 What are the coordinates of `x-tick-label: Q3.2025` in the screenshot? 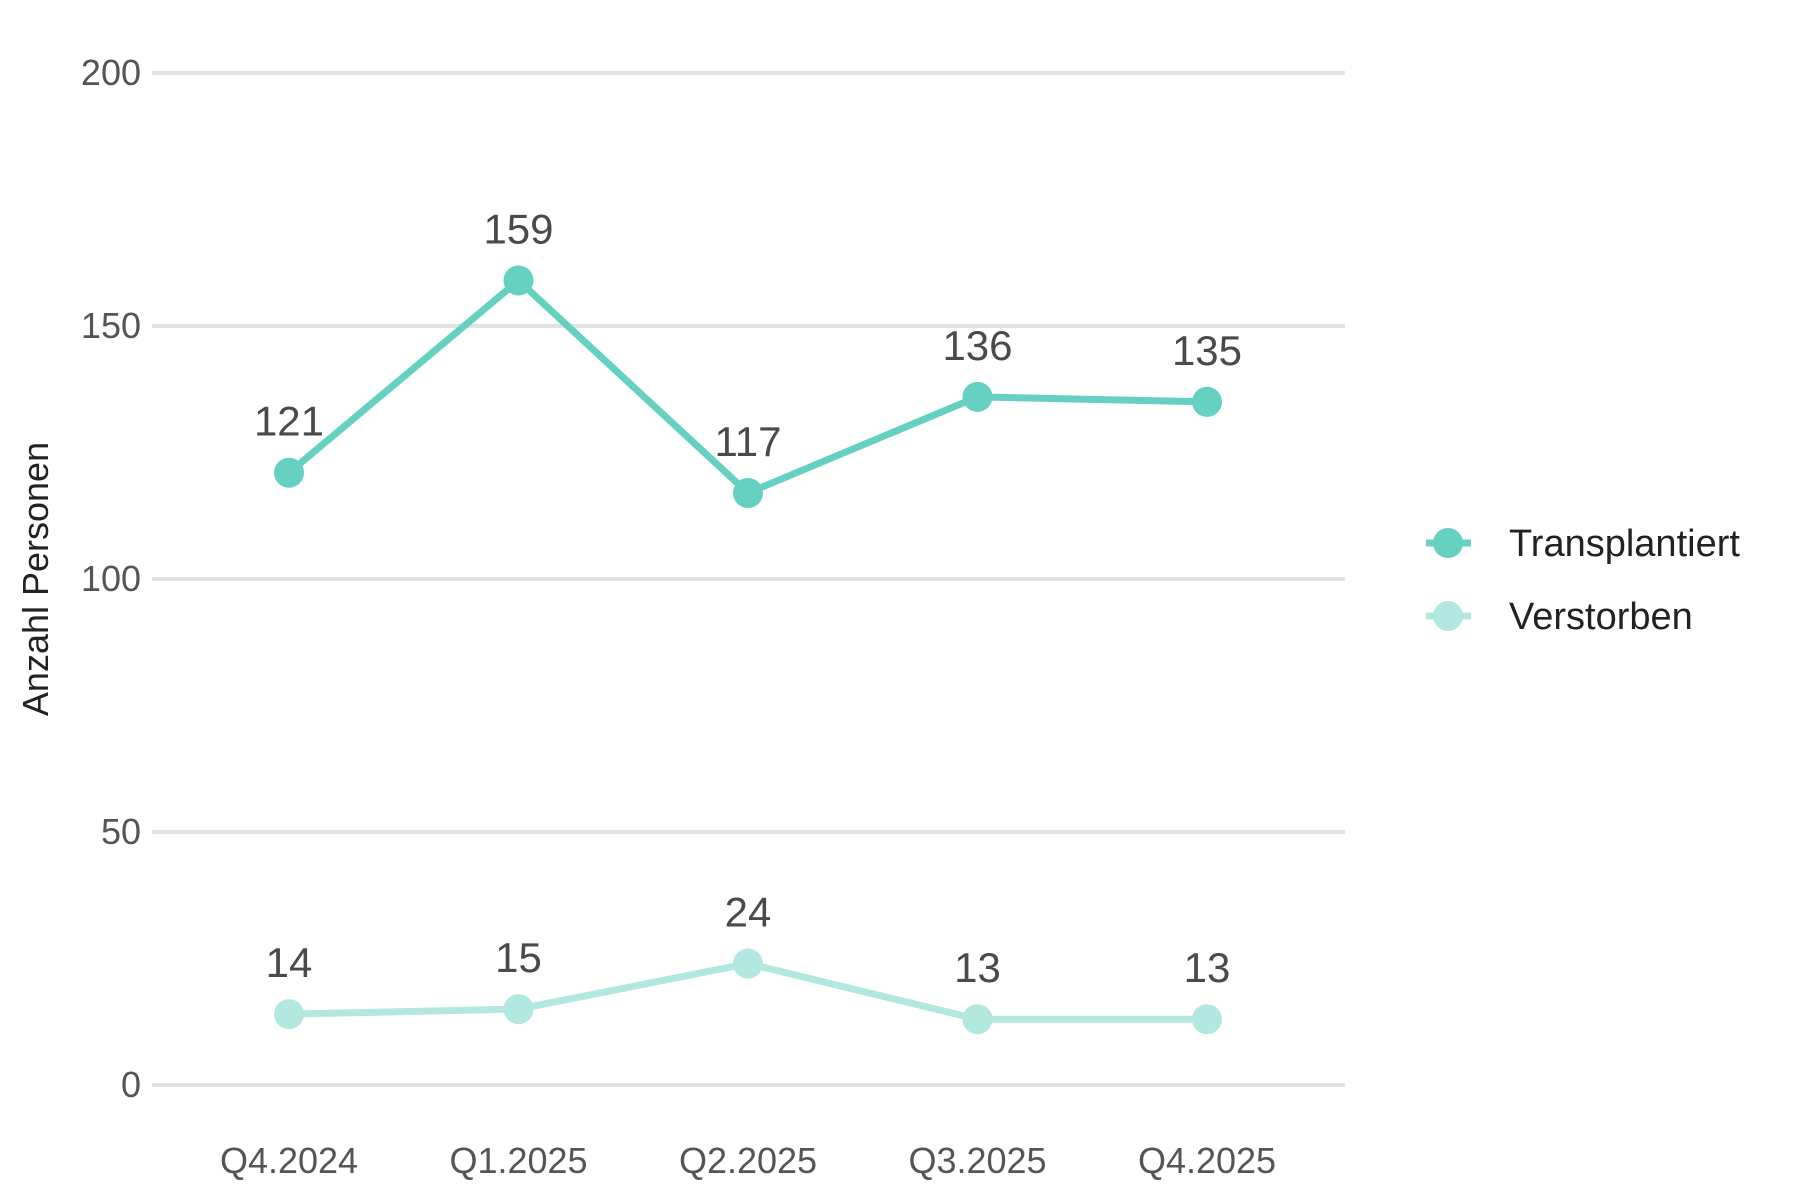 It's located at (977, 1160).